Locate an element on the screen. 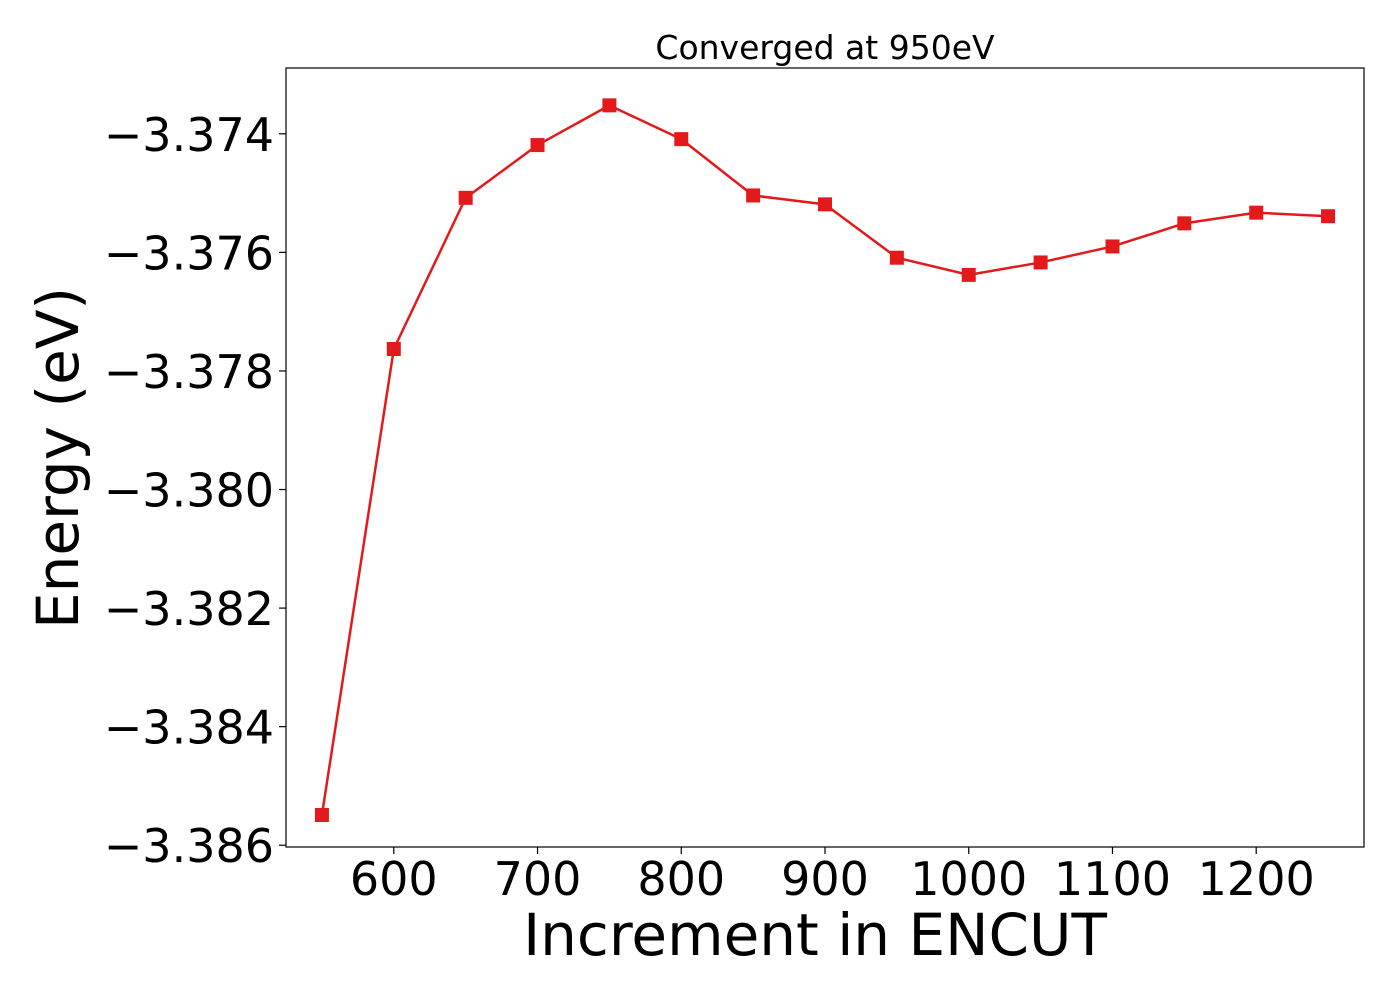  chart-title: Converged at 950eV is located at coordinates (825, 47).